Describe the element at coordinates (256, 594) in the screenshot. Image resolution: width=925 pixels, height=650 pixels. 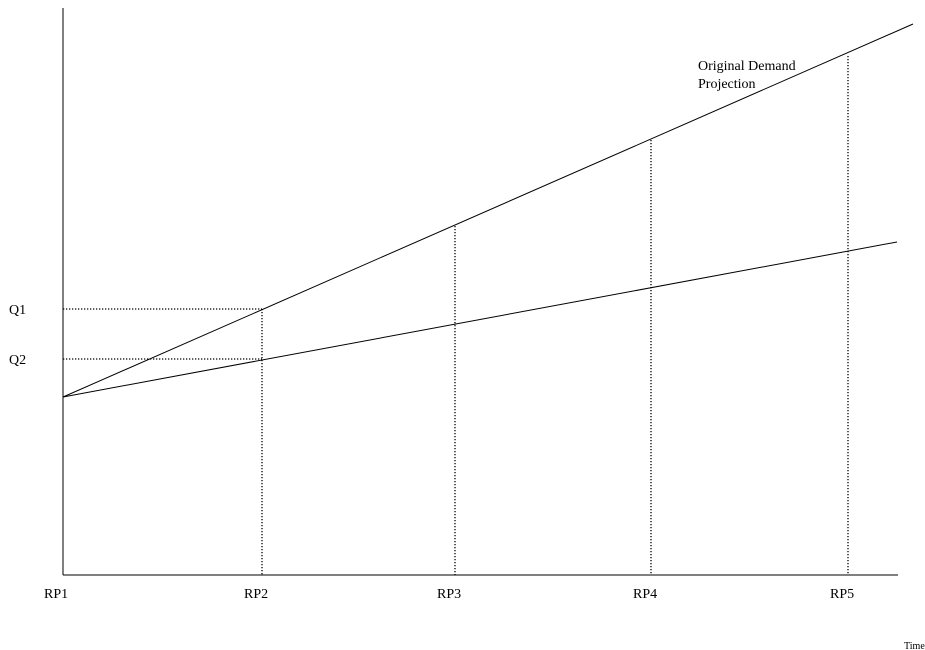
I see `x-label-rp2: RP2` at that location.